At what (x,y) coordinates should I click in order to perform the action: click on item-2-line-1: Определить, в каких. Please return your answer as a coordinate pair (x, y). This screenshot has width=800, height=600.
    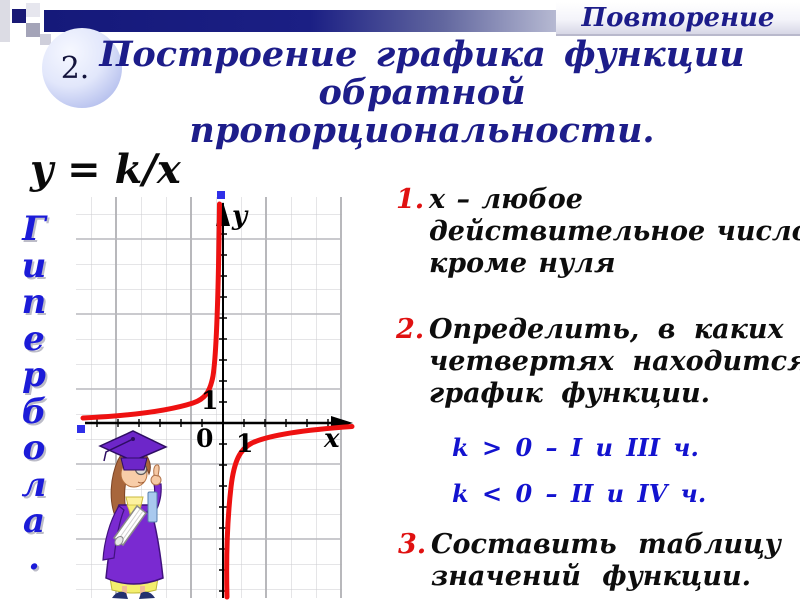
    Looking at the image, I should click on (606, 329).